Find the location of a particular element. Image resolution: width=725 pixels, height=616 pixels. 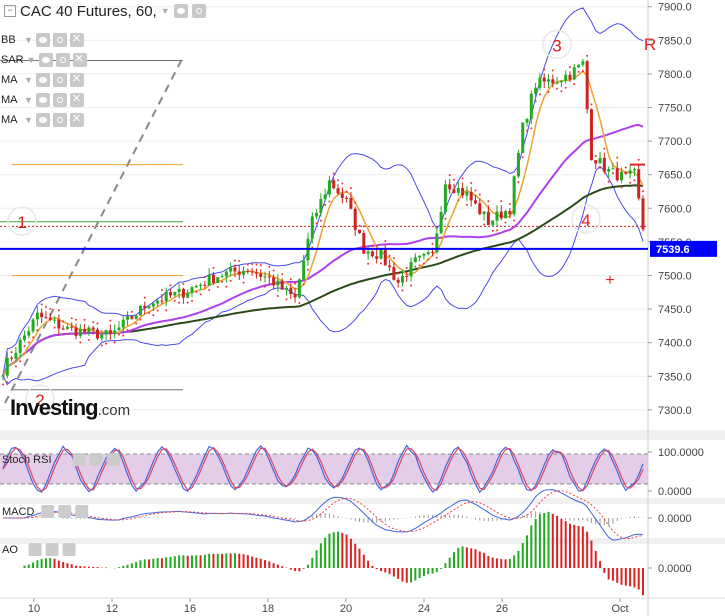

collapse-icon: − is located at coordinates (10, 11).